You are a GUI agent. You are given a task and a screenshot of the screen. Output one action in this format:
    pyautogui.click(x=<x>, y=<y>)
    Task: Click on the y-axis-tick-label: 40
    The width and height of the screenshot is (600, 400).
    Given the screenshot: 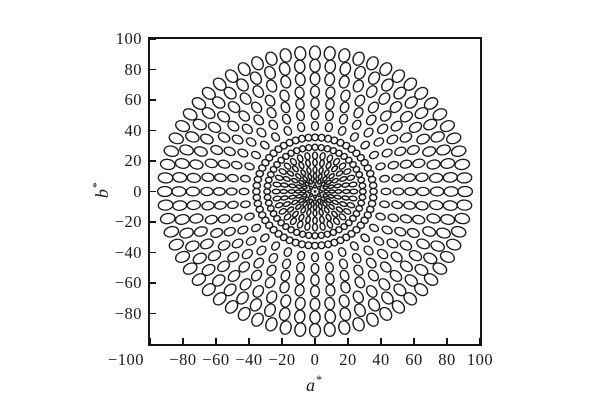 What is the action you would take?
    pyautogui.click(x=133, y=130)
    